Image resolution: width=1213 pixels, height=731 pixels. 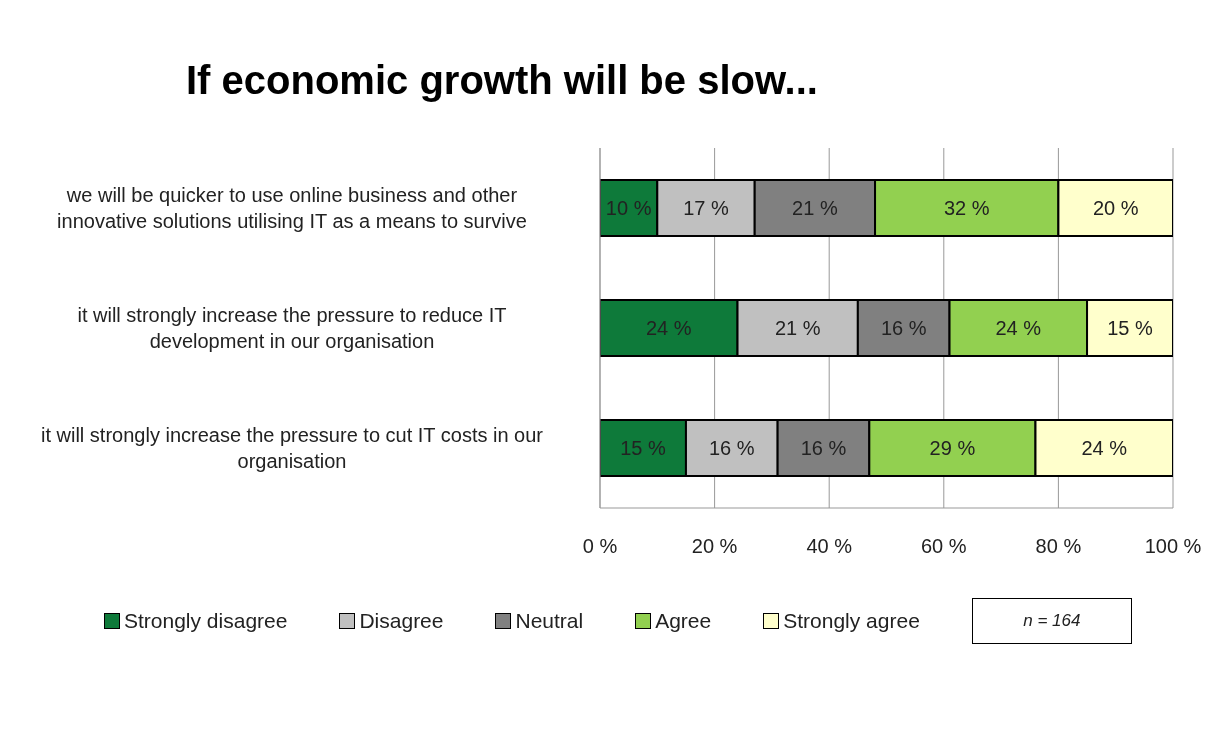 I want to click on x-tick-label: 80 %, so click(x=1058, y=546).